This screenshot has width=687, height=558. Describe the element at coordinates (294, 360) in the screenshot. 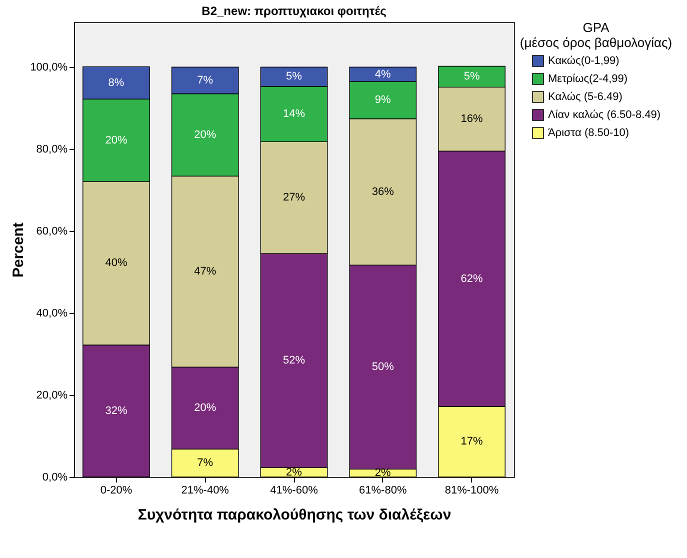

I see `data-label: 52%` at that location.